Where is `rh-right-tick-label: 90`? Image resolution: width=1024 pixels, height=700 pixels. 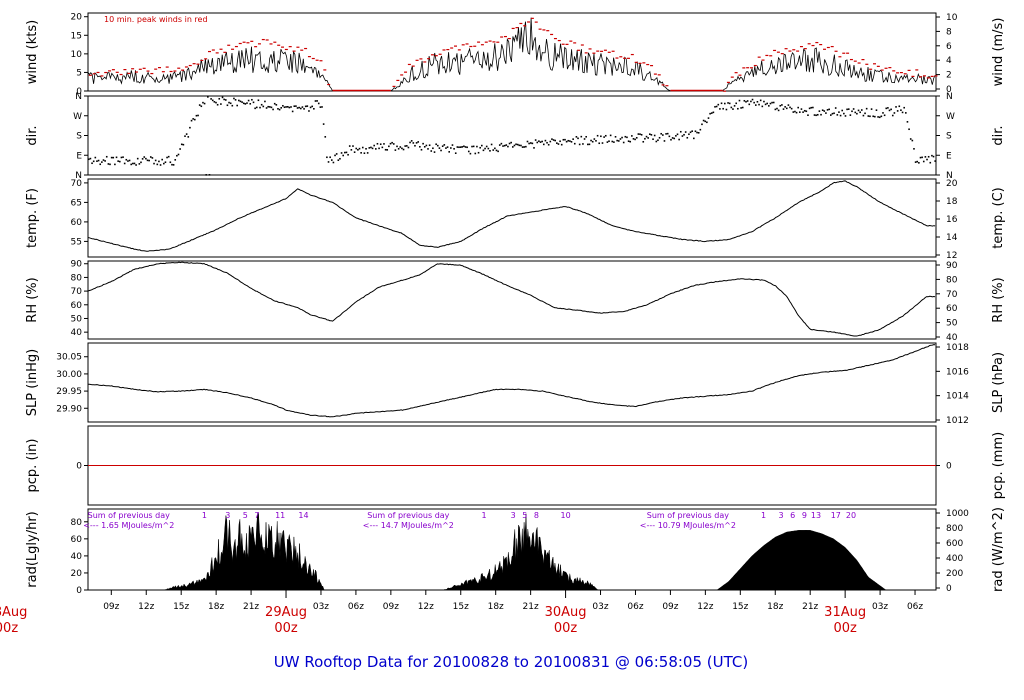
rh-right-tick-label: 90 is located at coordinates (952, 266).